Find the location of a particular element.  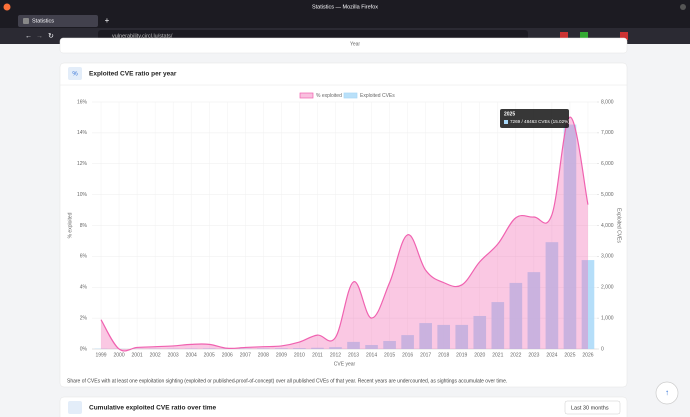

y-tick-label: 16% is located at coordinates (82, 102).